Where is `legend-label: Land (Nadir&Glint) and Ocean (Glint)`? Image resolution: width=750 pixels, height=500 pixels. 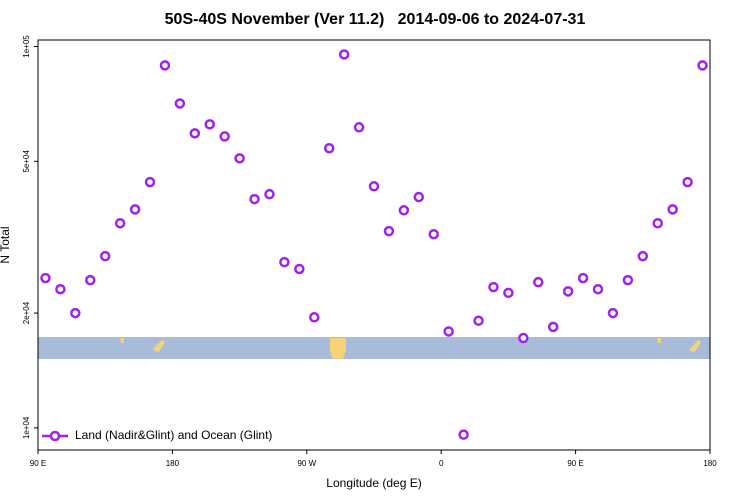
legend-label: Land (Nadir&Glint) and Ocean (Glint) is located at coordinates (173, 435).